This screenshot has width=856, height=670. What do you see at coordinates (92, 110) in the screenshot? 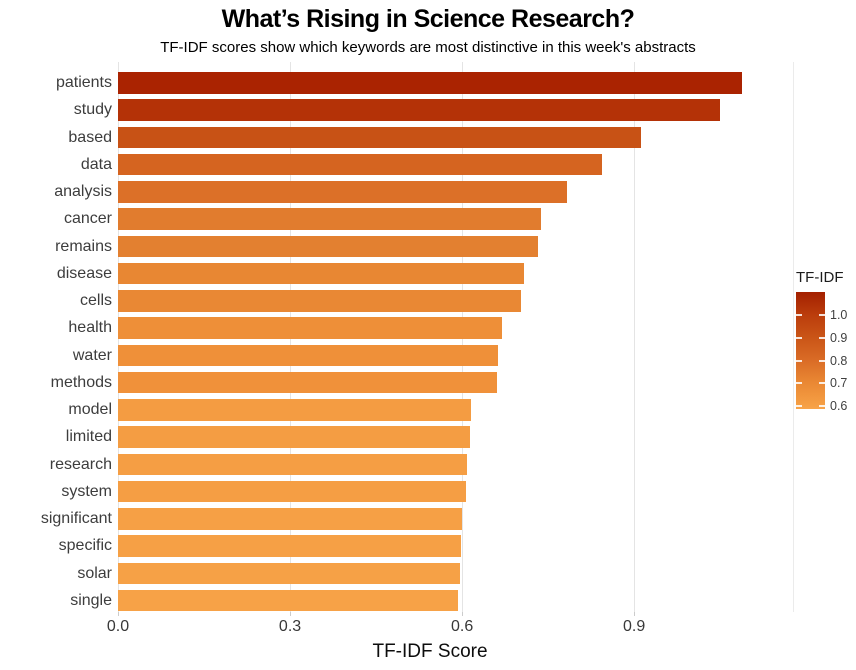
I see `y-label-study: study` at bounding box center [92, 110].